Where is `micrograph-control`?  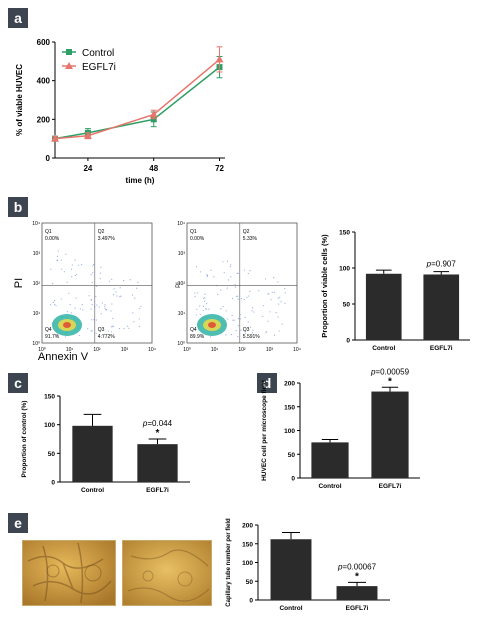 micrograph-control is located at coordinates (69, 573).